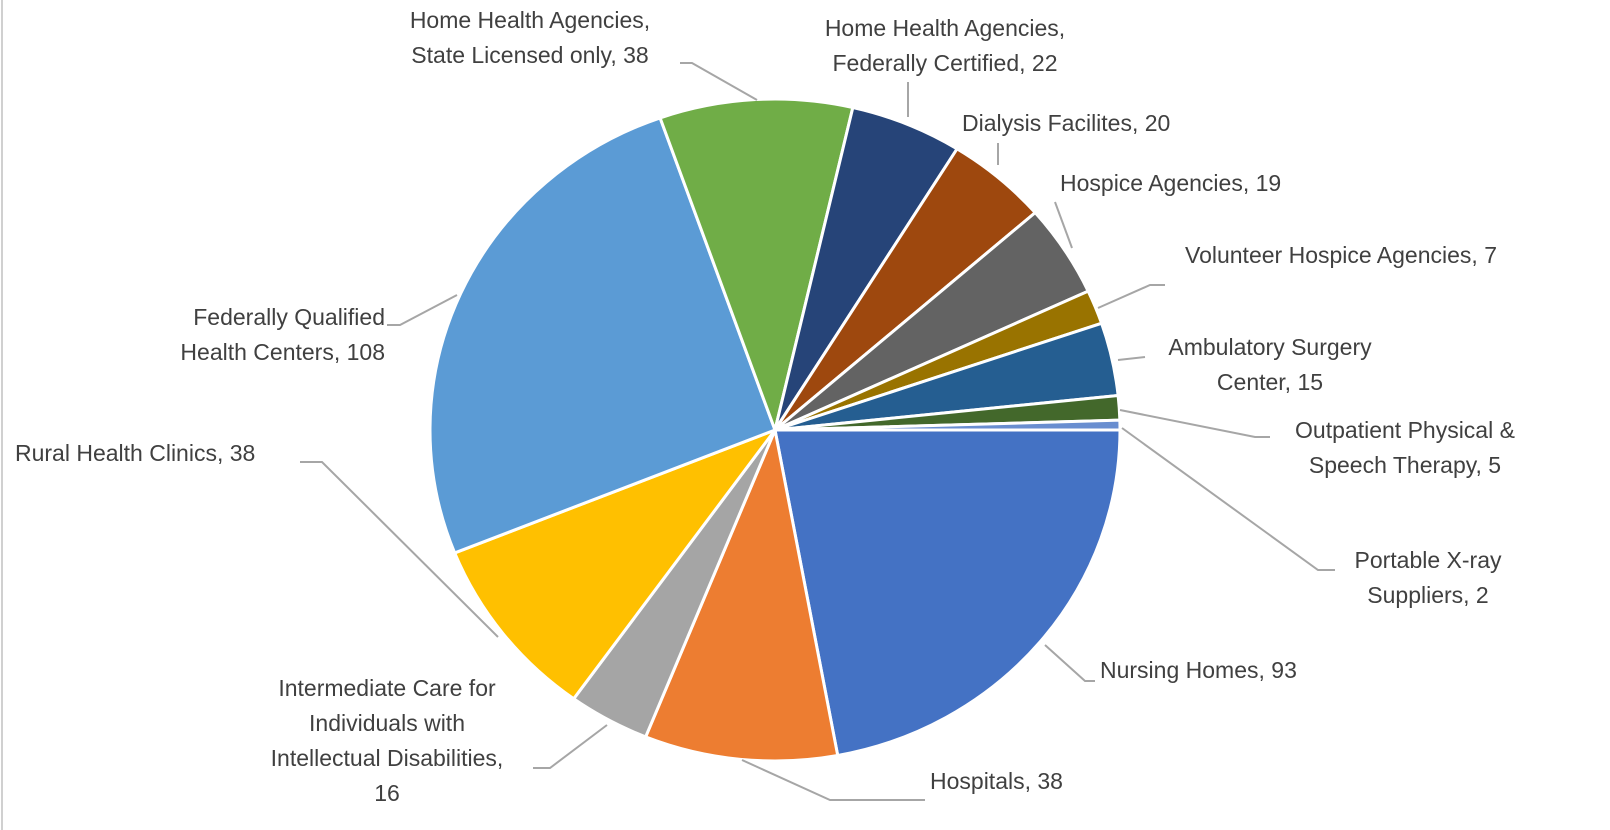  What do you see at coordinates (387, 758) in the screenshot?
I see `data-label: Intellectual Disabilities,` at bounding box center [387, 758].